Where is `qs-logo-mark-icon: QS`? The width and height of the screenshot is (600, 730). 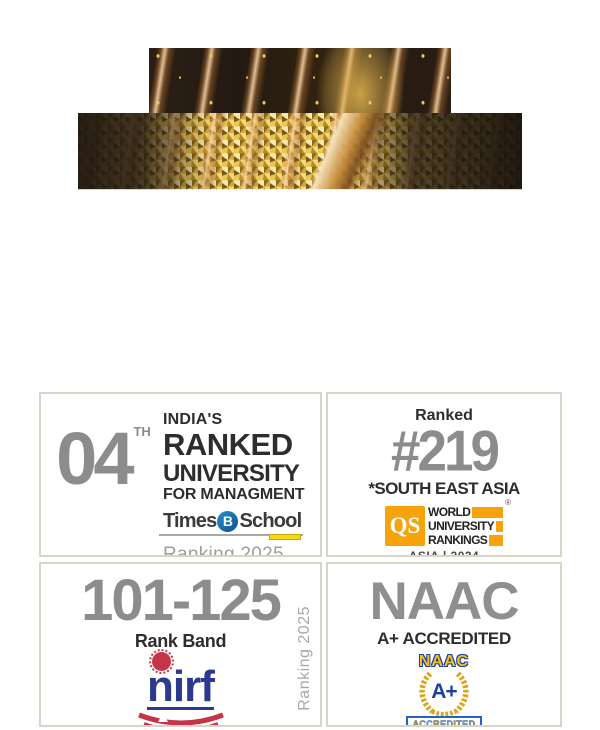
qs-logo-mark-icon: QS is located at coordinates (405, 526).